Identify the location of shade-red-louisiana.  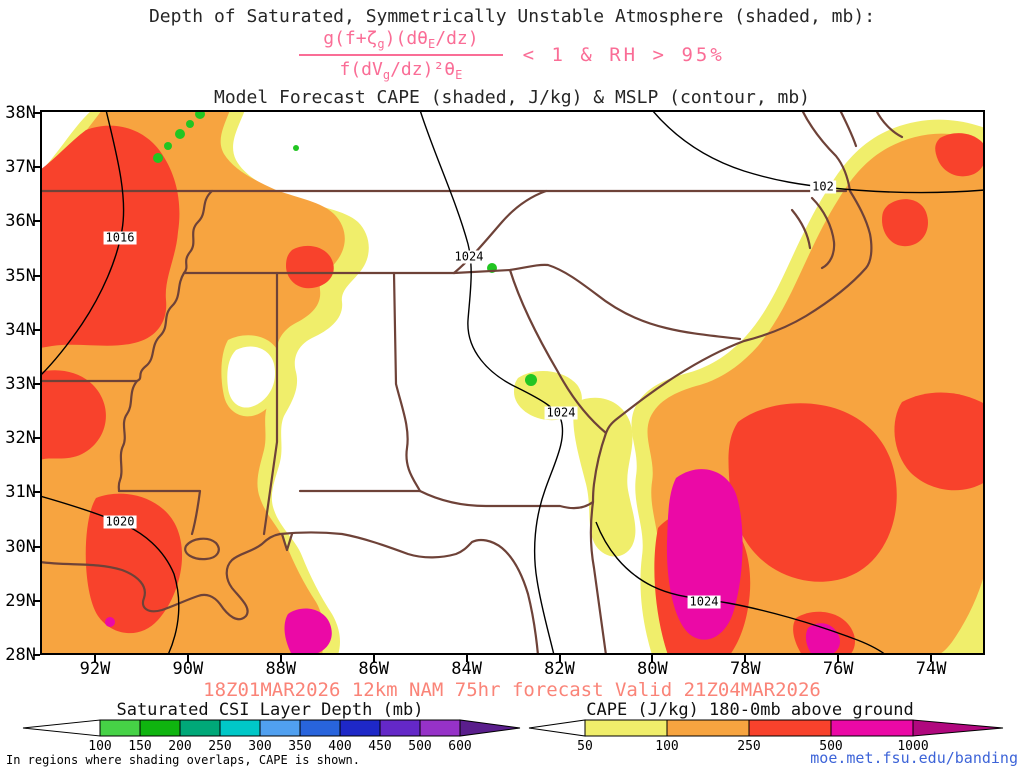
(134, 563).